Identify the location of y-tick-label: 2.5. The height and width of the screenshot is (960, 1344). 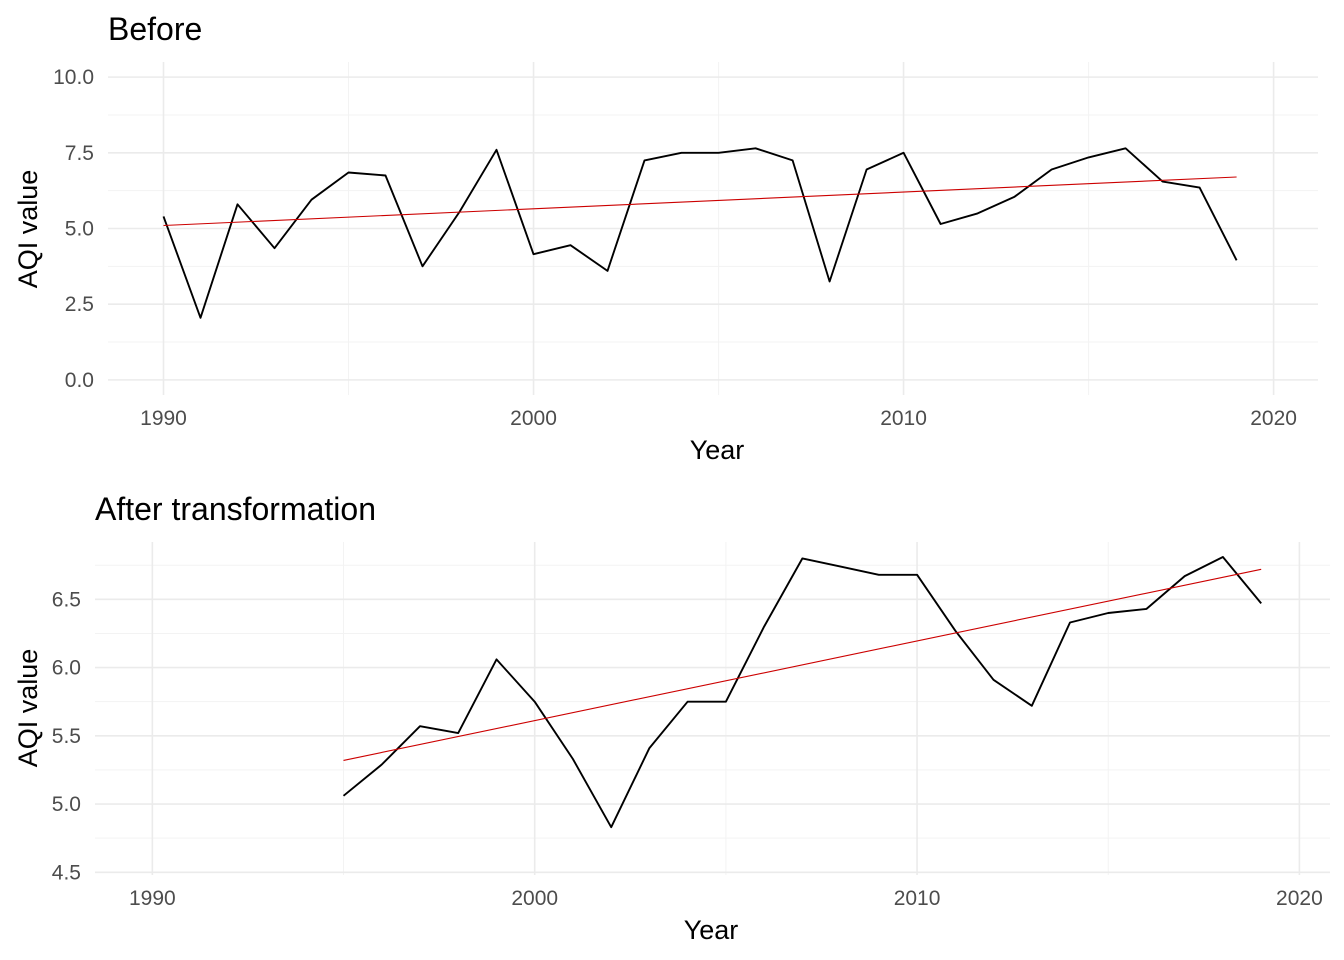
(79, 304).